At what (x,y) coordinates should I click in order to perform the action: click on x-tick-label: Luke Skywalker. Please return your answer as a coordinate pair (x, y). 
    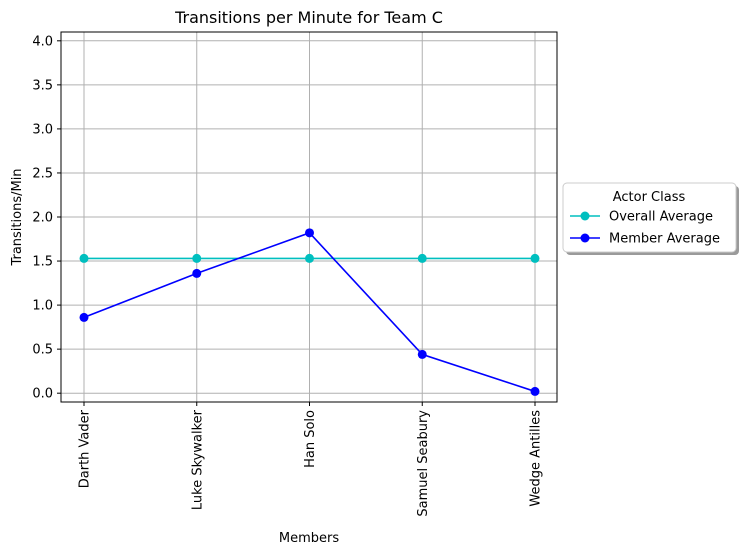
    Looking at the image, I should click on (197, 459).